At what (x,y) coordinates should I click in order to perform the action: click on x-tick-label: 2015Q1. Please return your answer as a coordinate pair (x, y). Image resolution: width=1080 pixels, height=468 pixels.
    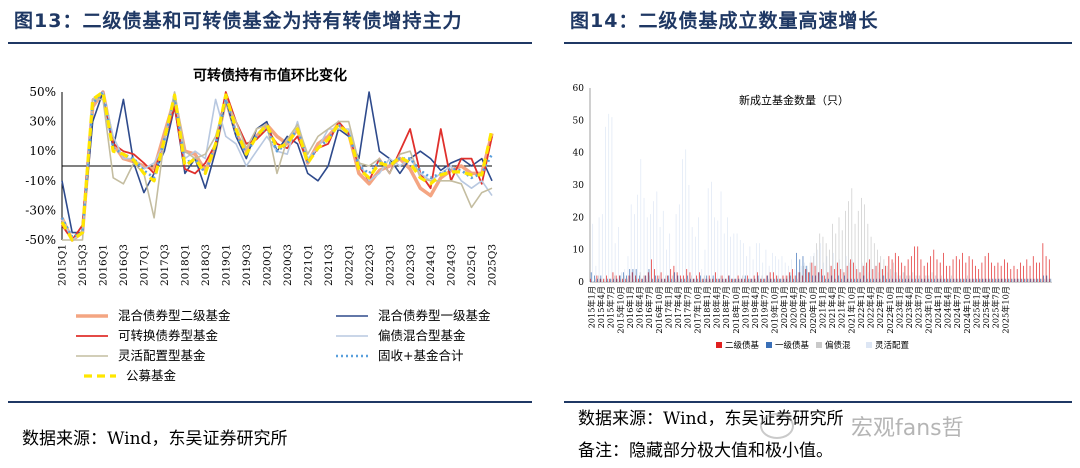
    Looking at the image, I should click on (63, 265).